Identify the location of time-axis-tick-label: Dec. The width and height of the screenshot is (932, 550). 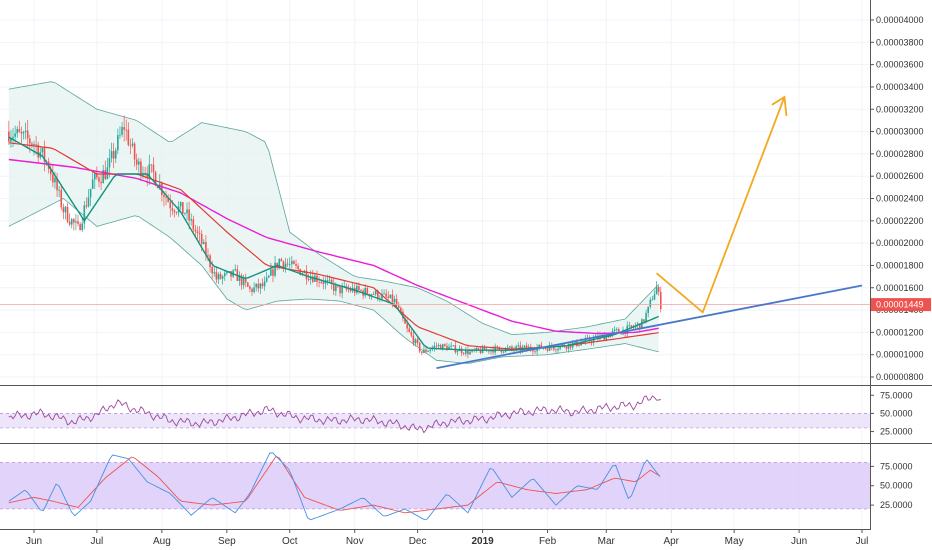
(418, 541).